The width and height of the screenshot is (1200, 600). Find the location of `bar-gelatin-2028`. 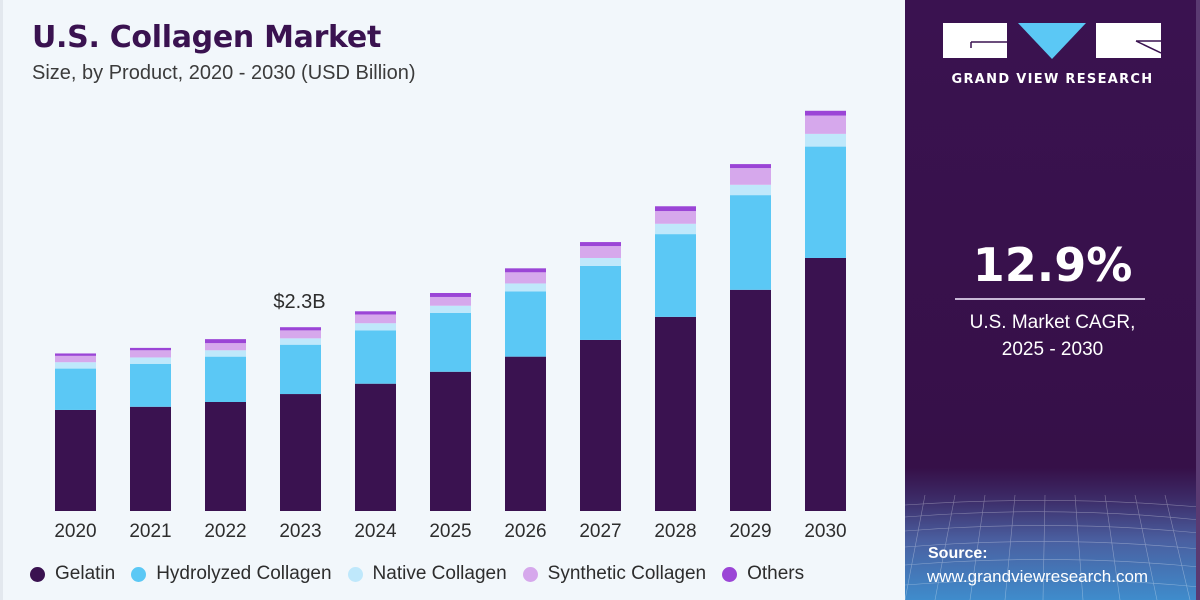

bar-gelatin-2028 is located at coordinates (675, 413).